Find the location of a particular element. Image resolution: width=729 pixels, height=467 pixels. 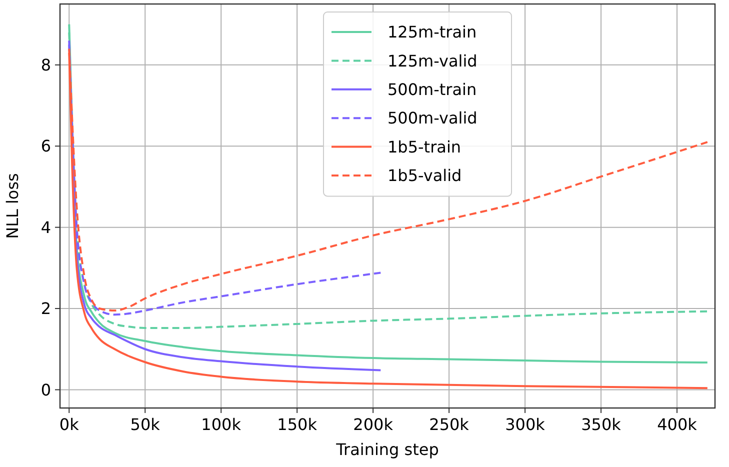

legend-label: 500m-valid is located at coordinates (433, 118).